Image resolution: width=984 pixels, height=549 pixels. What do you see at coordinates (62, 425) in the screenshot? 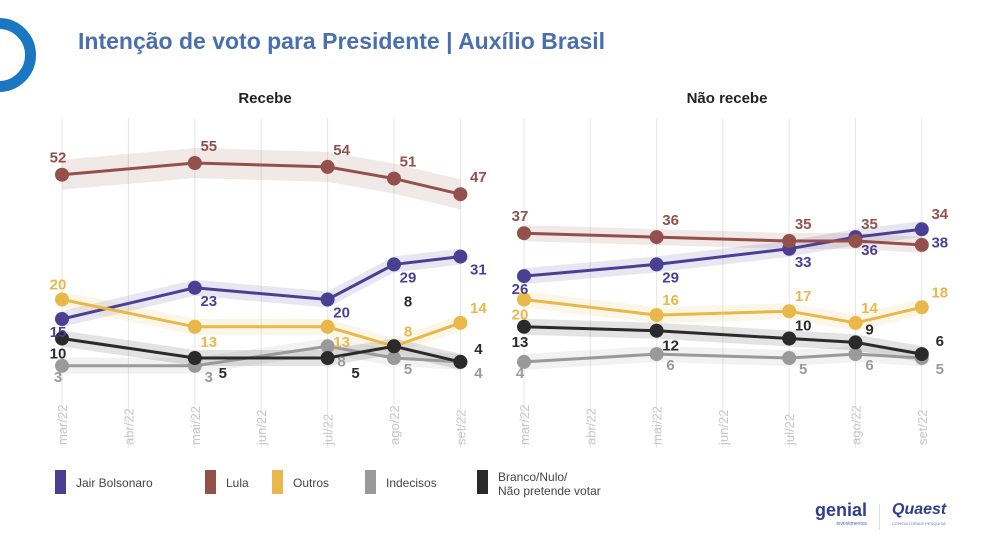
I see `x-tick-label: mar/22` at bounding box center [62, 425].